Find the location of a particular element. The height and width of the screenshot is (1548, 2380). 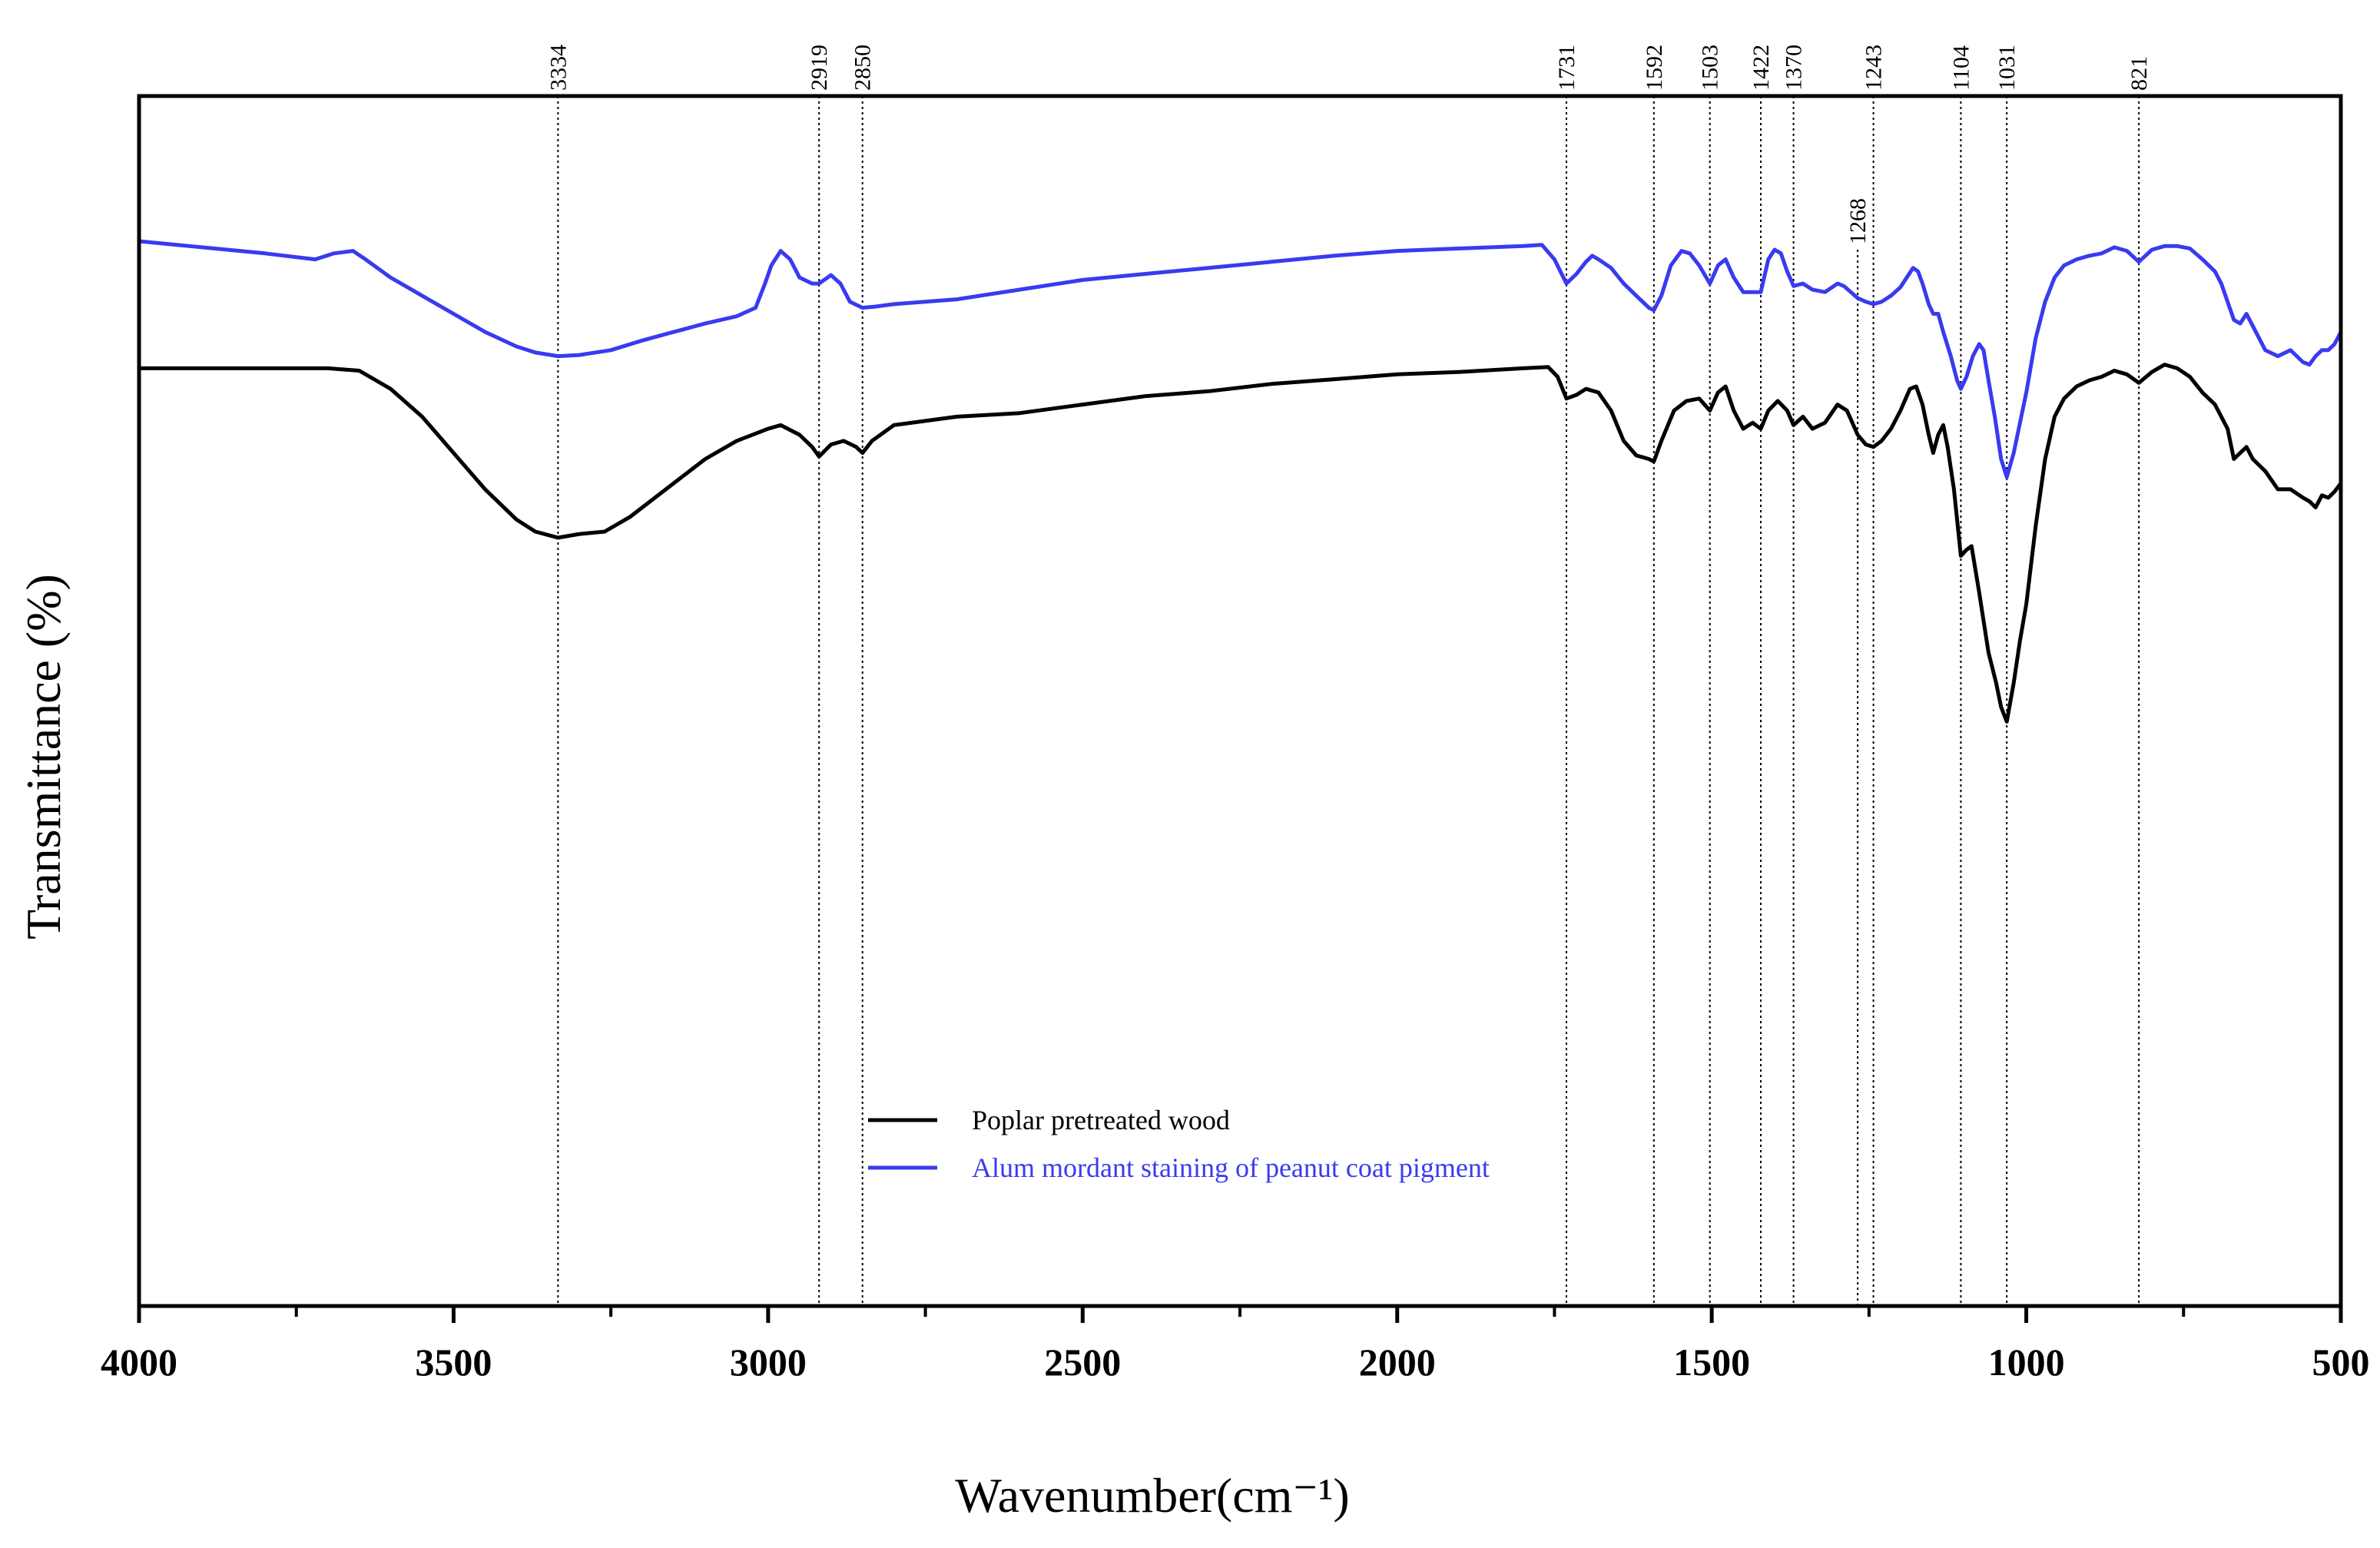

y-axis-title: Transmittance (%) is located at coordinates (43, 757).